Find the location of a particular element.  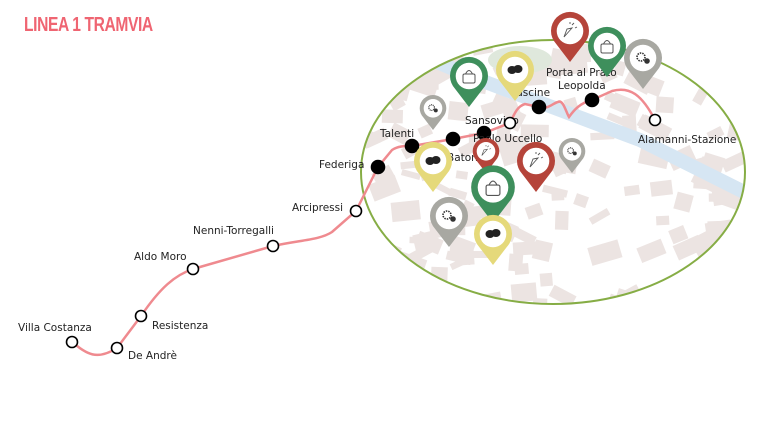

station-label: Batoni is located at coordinates (464, 158).